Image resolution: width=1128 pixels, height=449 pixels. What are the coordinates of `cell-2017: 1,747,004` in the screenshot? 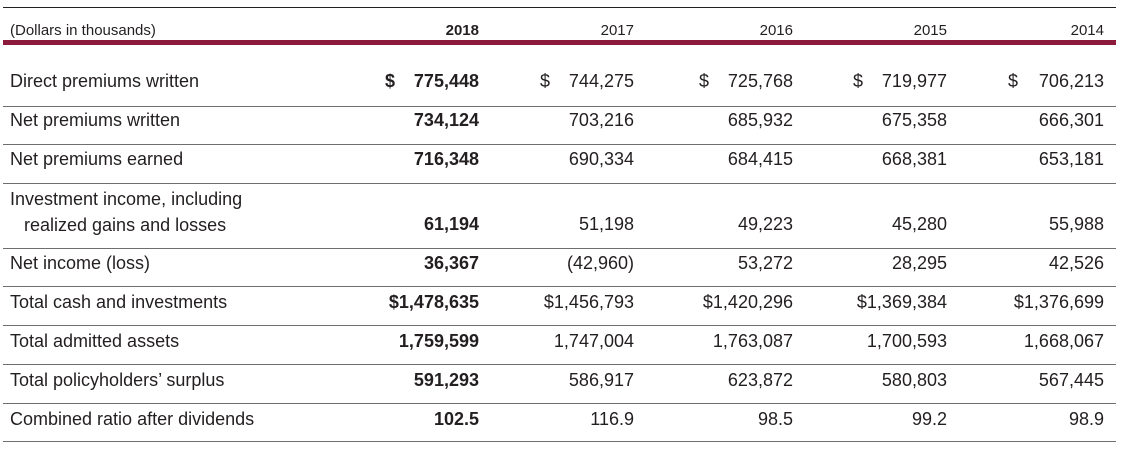 It's located at (593, 341).